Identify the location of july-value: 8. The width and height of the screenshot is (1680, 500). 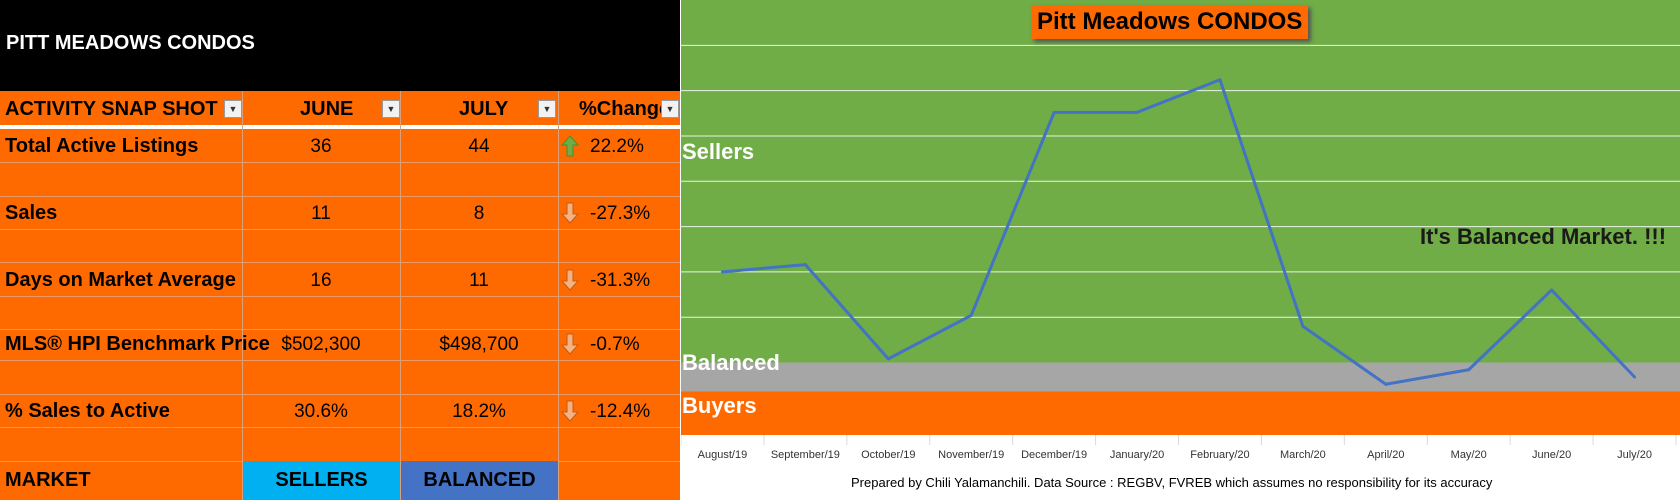
(479, 213).